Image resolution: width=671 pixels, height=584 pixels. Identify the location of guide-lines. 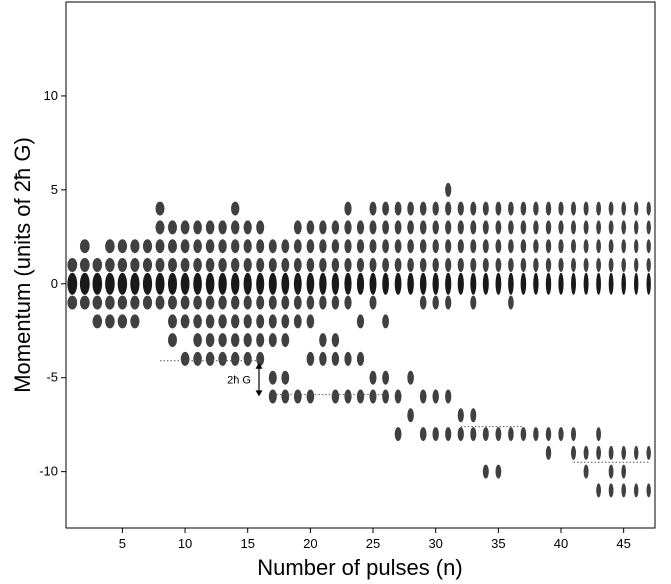
(404, 411).